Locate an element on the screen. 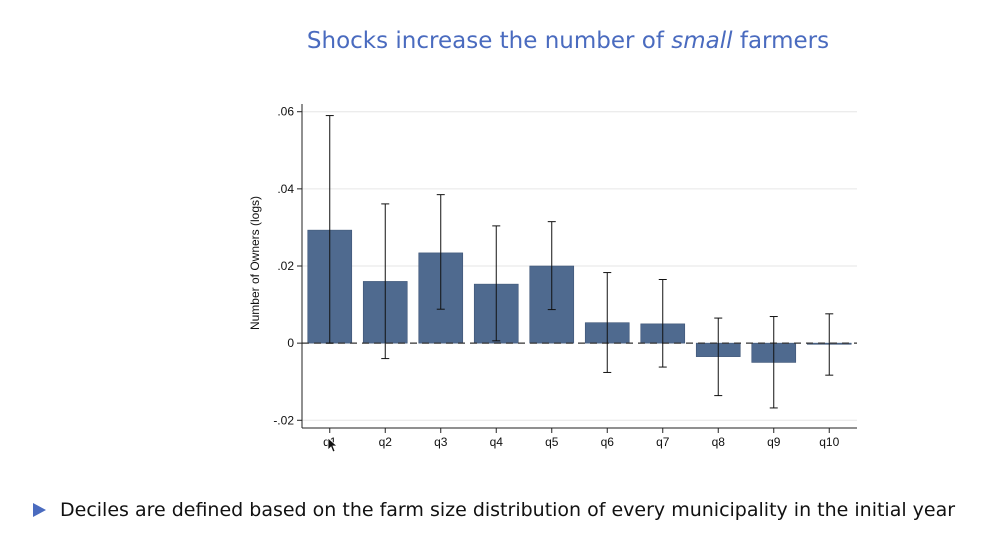 The height and width of the screenshot is (534, 1003). y-tick-label: -.02 is located at coordinates (283, 420).